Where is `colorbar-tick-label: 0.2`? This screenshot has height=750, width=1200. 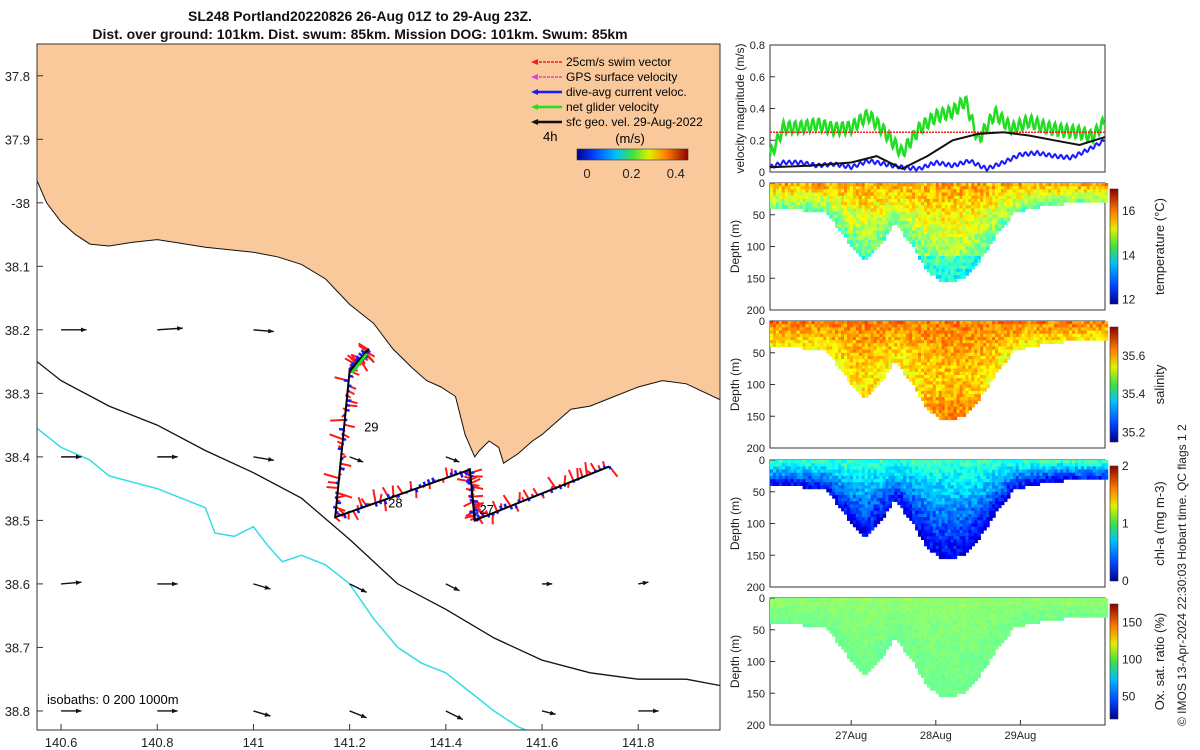 colorbar-tick-label: 0.2 is located at coordinates (631, 173).